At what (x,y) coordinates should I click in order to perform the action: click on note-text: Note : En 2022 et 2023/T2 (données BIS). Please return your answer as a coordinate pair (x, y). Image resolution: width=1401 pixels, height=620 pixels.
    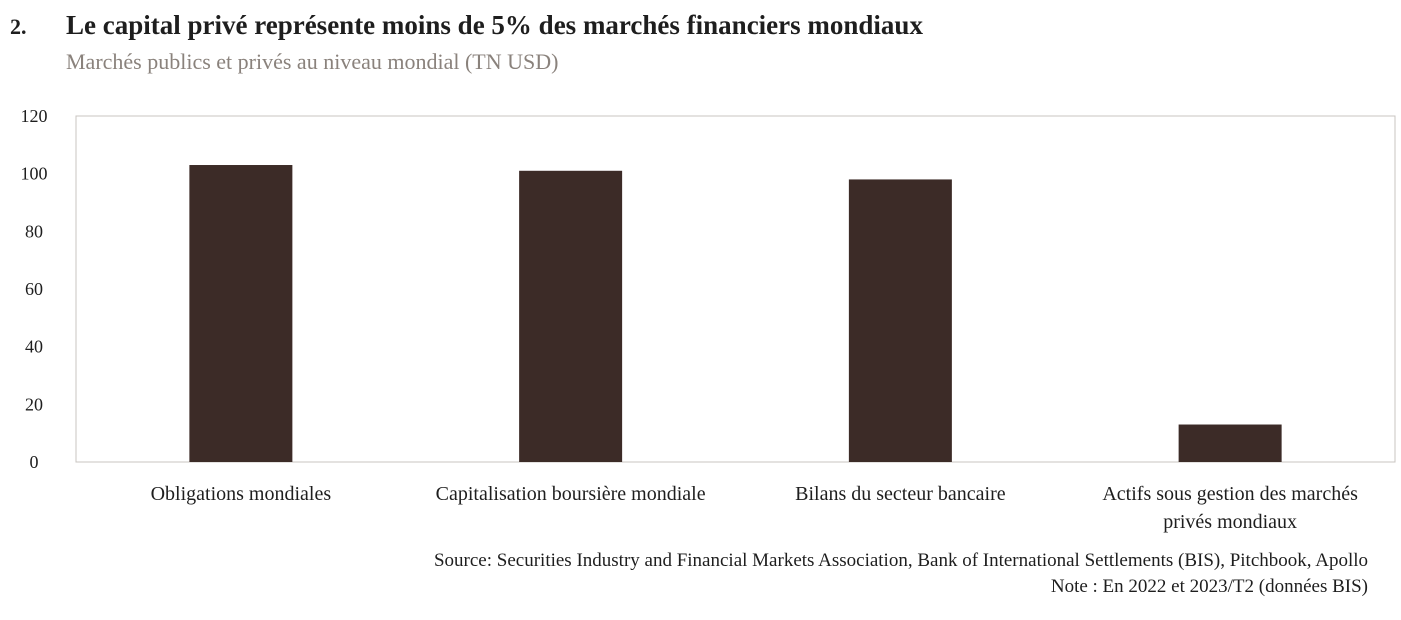
    Looking at the image, I should click on (1209, 586).